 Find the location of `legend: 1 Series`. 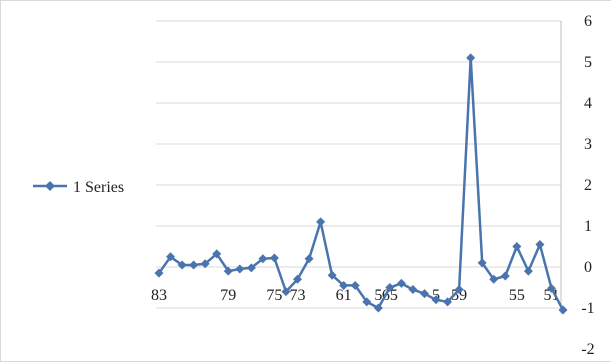

legend: 1 Series is located at coordinates (78, 187).